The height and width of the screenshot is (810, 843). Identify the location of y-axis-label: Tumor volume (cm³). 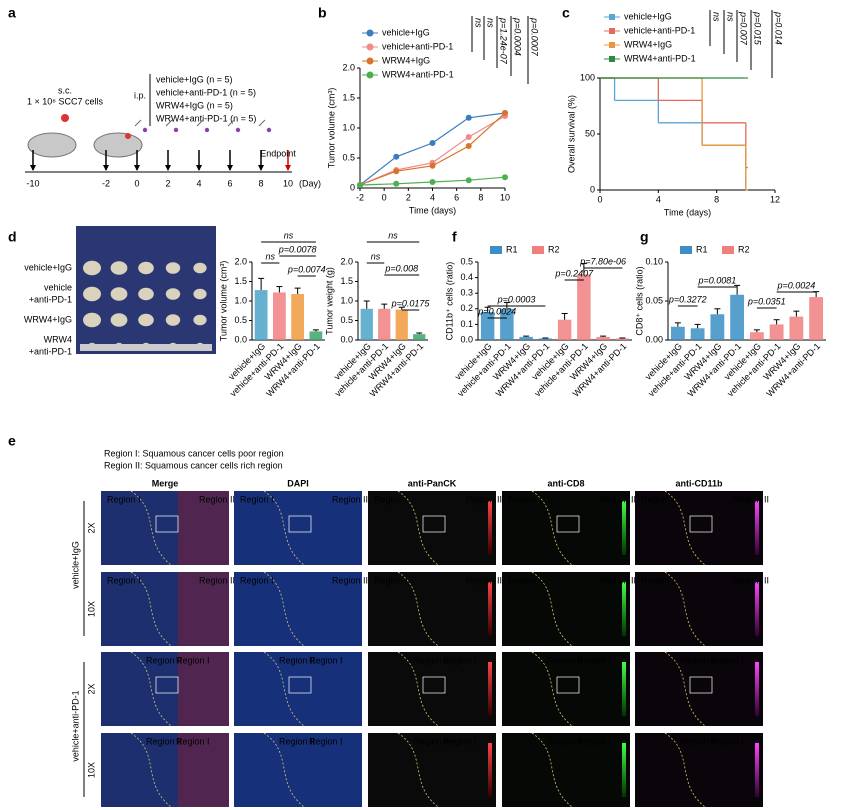
(331, 128).